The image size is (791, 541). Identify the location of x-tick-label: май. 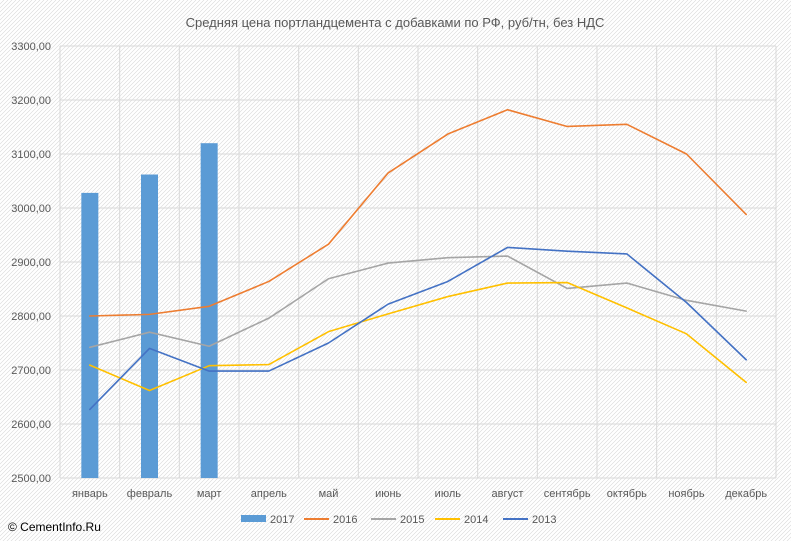
(329, 494).